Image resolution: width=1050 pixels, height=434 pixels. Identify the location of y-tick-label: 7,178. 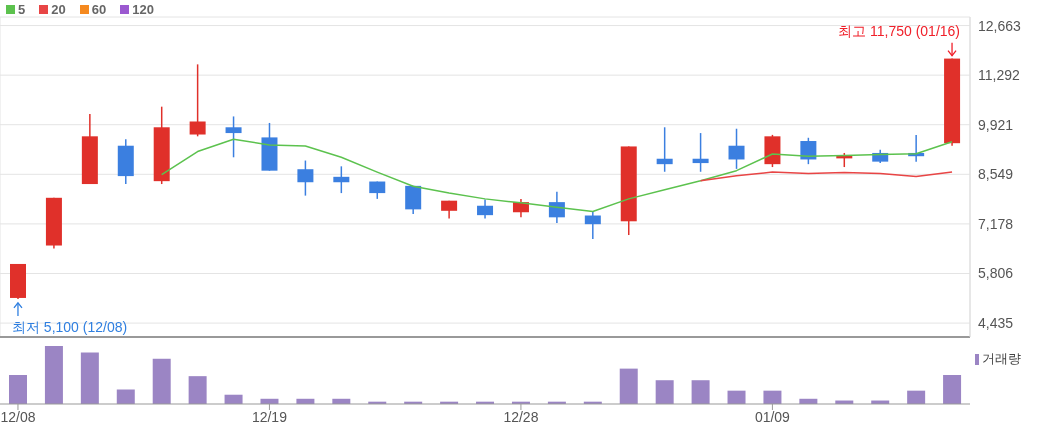
(996, 223).